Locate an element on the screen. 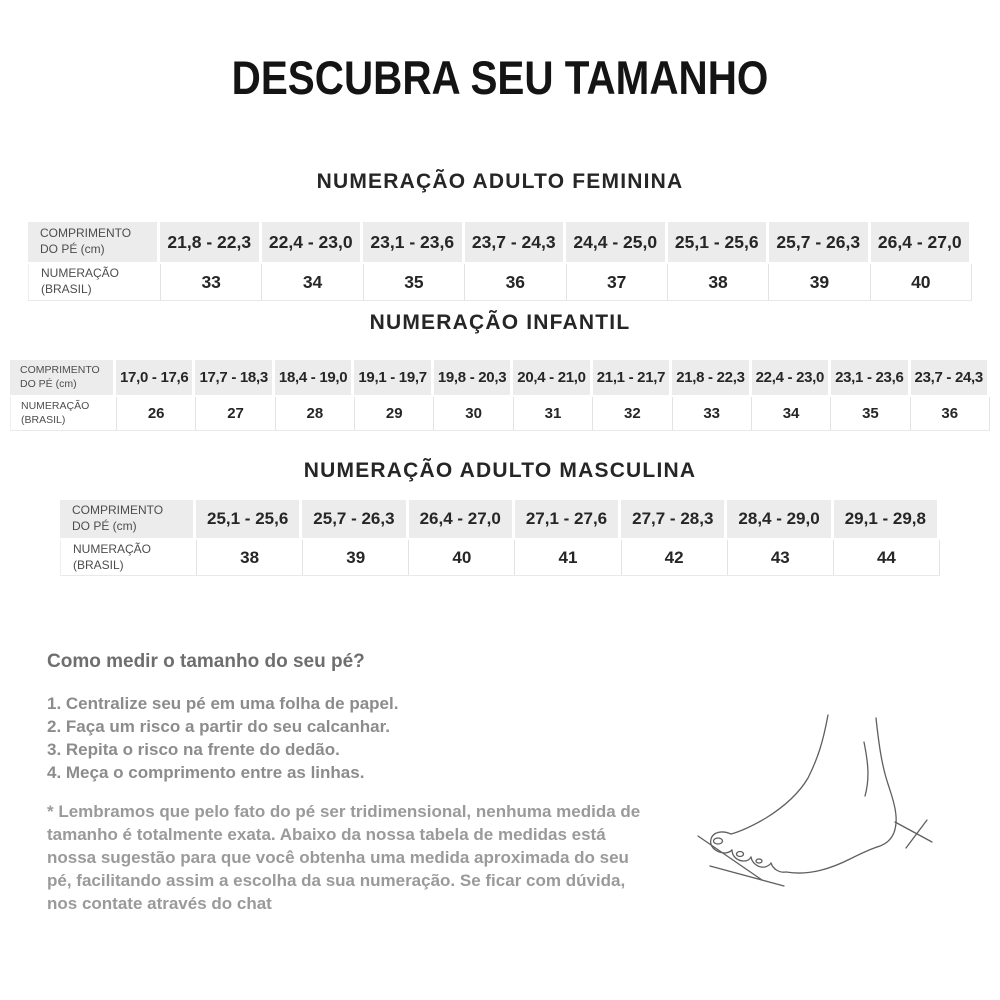  measuring-guide-heading: Como medir o tamanho do seu pé? is located at coordinates (206, 661).